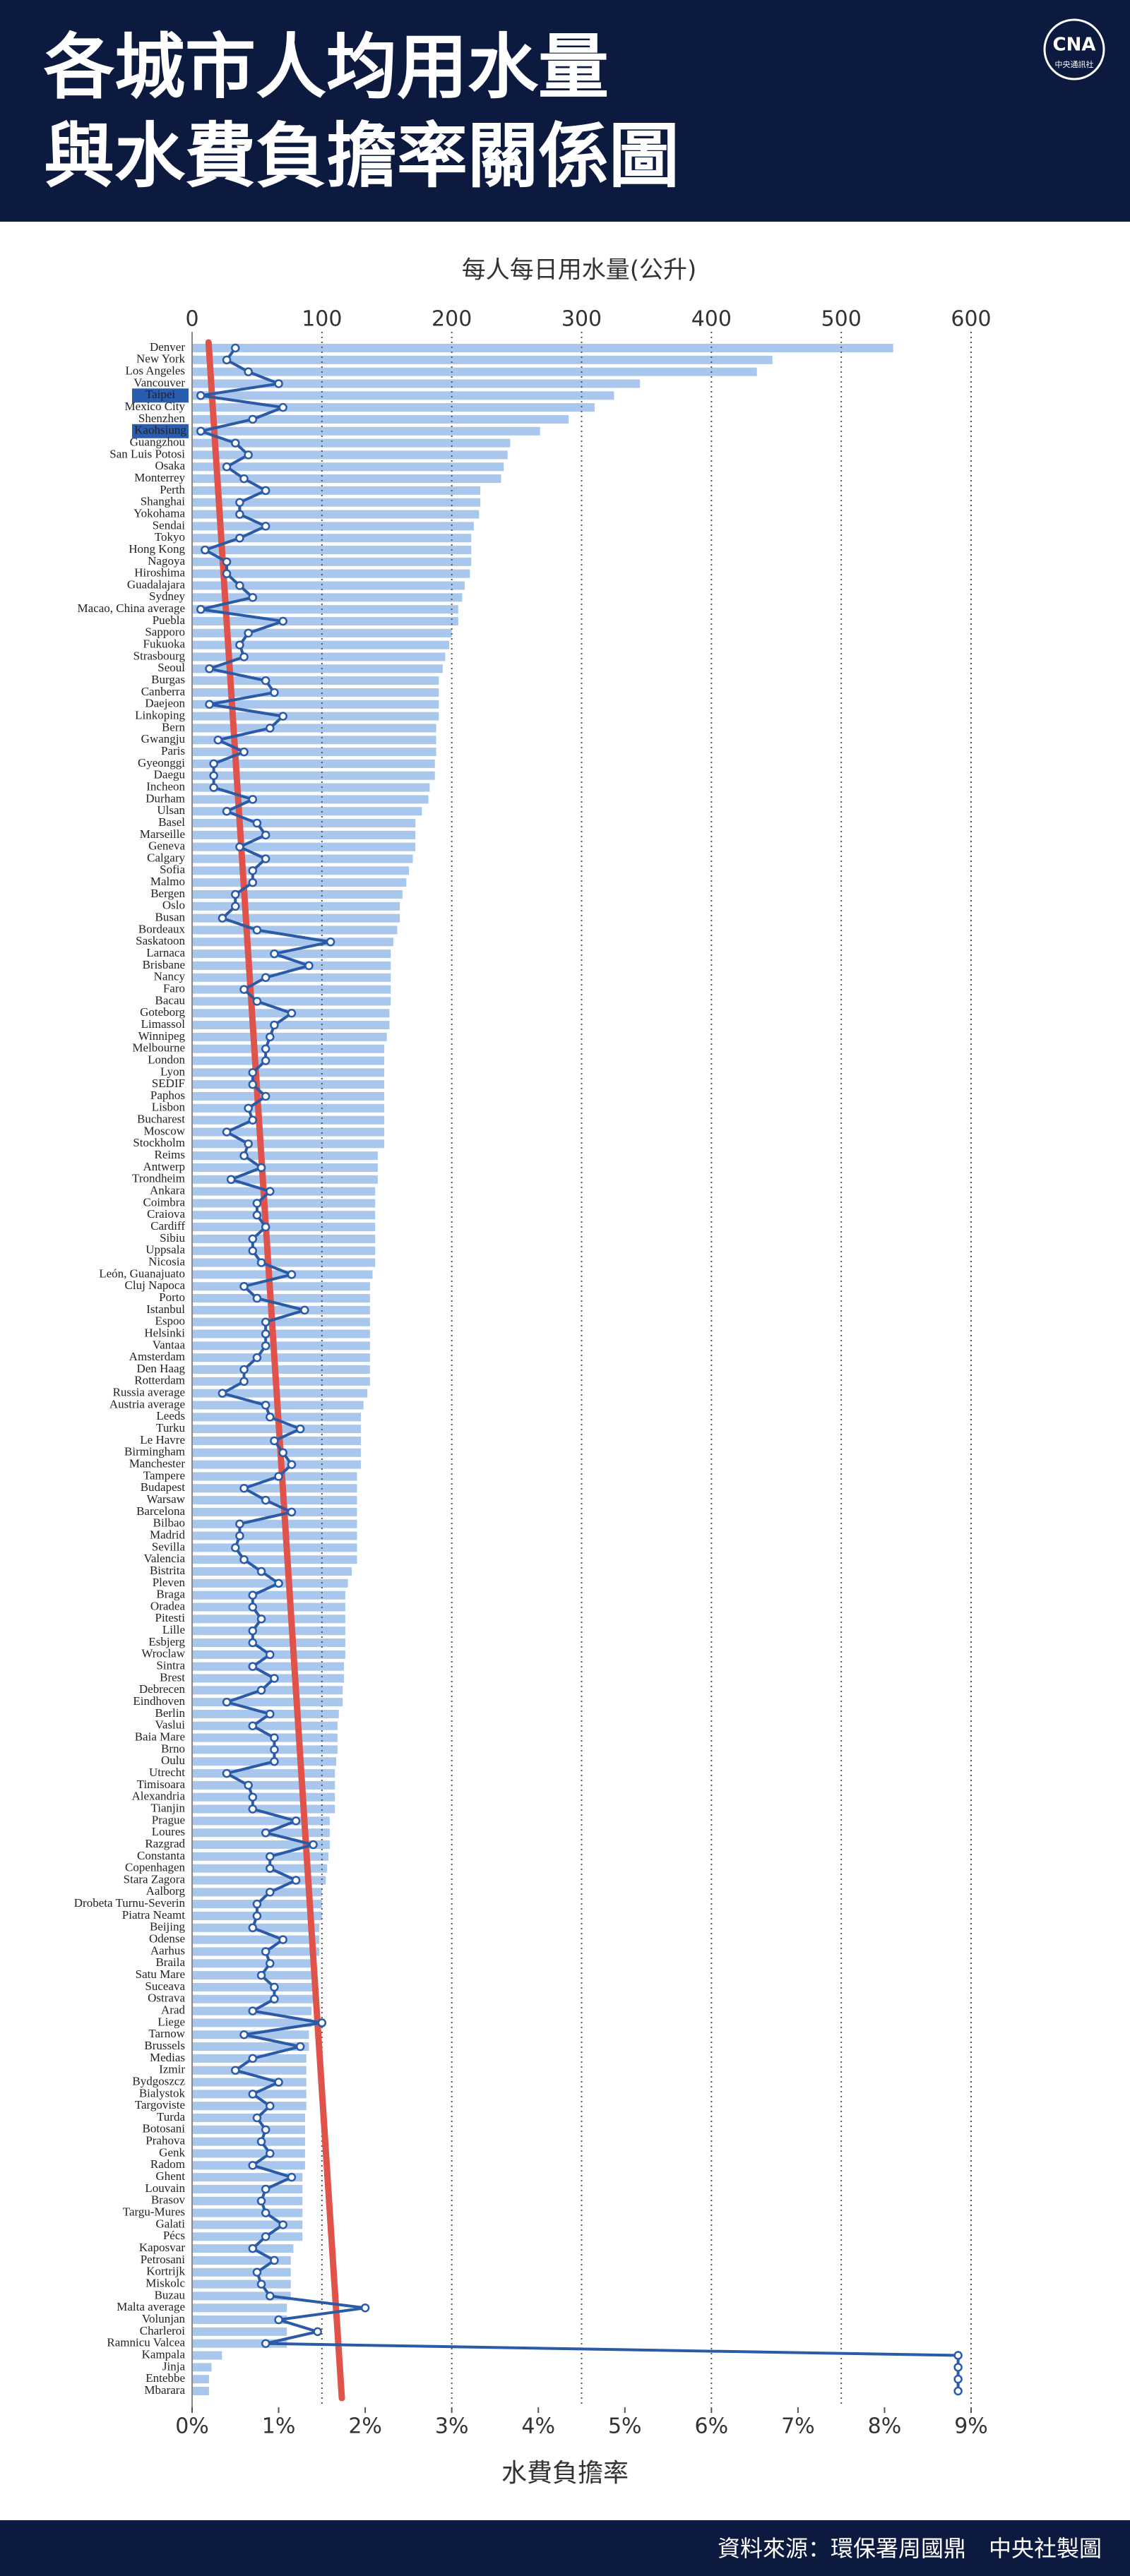  What do you see at coordinates (142, 1273) in the screenshot?
I see `city-label: León, Guanajuato` at bounding box center [142, 1273].